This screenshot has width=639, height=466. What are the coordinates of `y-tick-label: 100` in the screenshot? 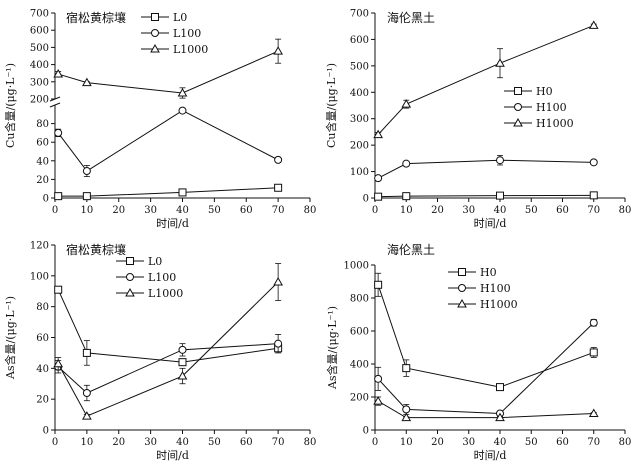 It's located at (359, 172).